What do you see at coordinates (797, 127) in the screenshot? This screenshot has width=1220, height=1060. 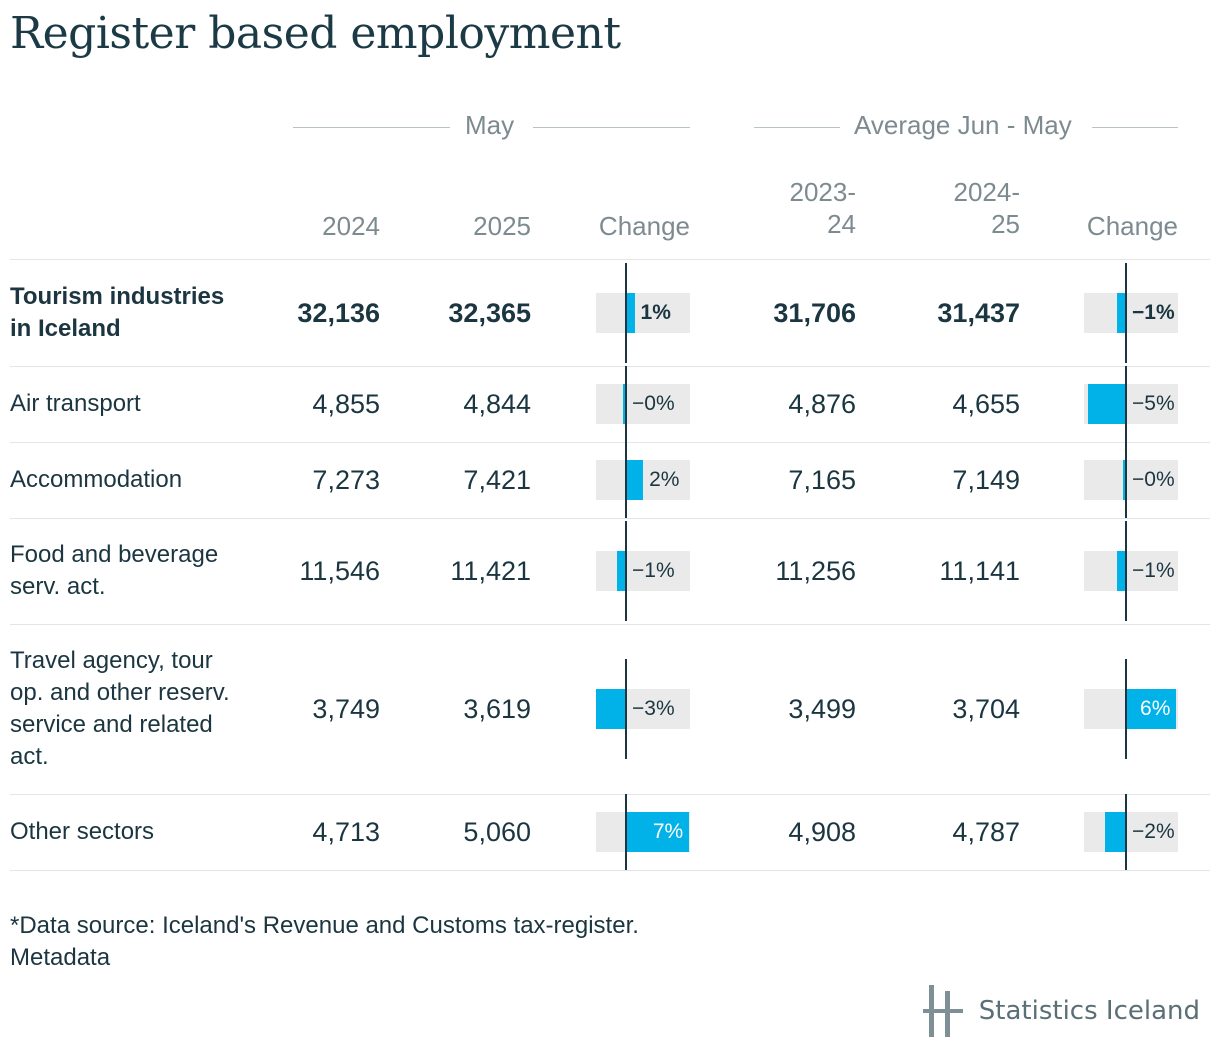 I see `group-rule-average-left` at bounding box center [797, 127].